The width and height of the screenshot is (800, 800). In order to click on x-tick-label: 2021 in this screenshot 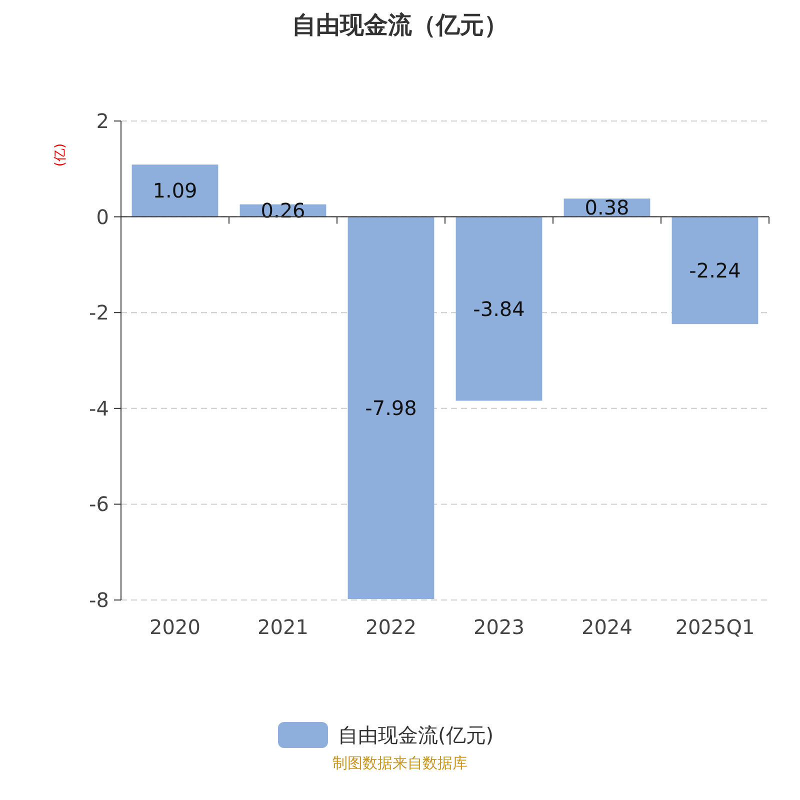, I will do `click(283, 627)`.